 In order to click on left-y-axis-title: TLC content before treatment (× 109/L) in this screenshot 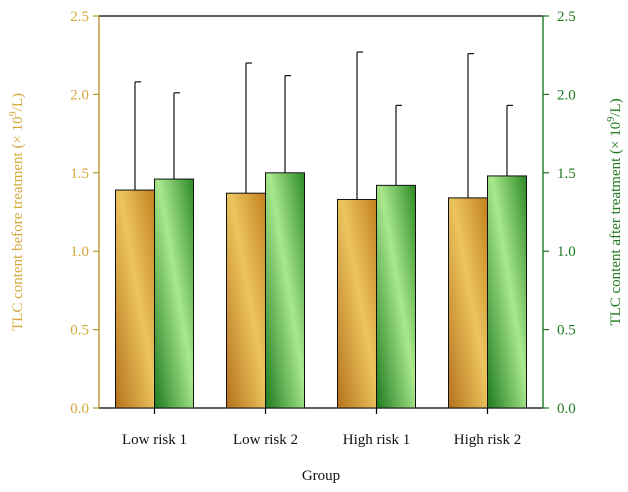, I will do `click(17, 212)`.